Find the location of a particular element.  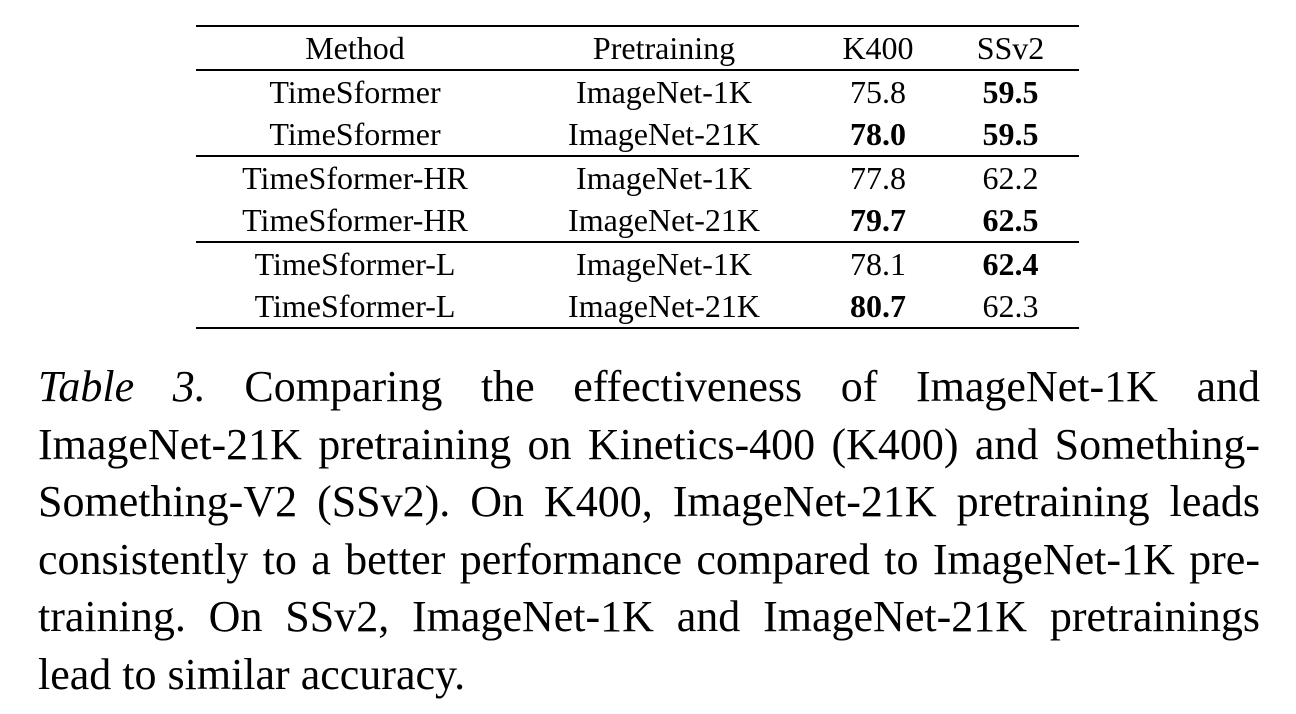

table-row: TimeSformer-HR ImageNet-1K 77.8 62.2 is located at coordinates (637, 177).